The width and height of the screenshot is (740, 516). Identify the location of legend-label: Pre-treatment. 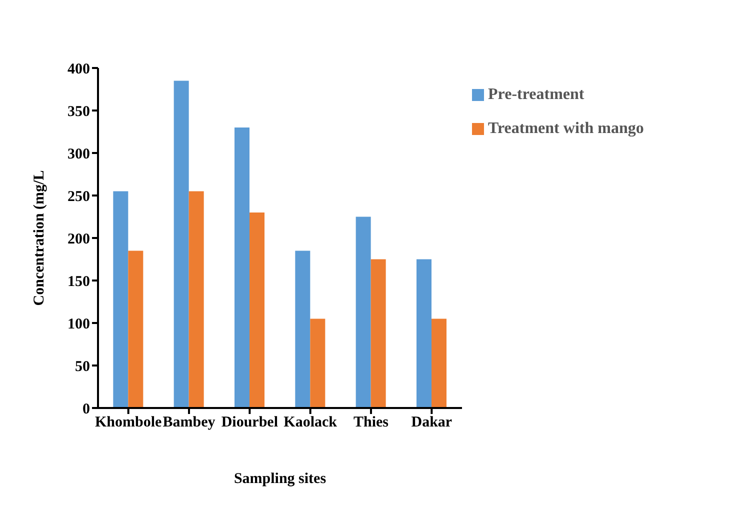
(536, 94).